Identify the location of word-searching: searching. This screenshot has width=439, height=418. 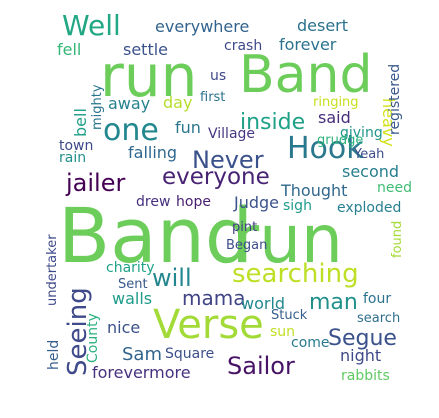
(295, 274).